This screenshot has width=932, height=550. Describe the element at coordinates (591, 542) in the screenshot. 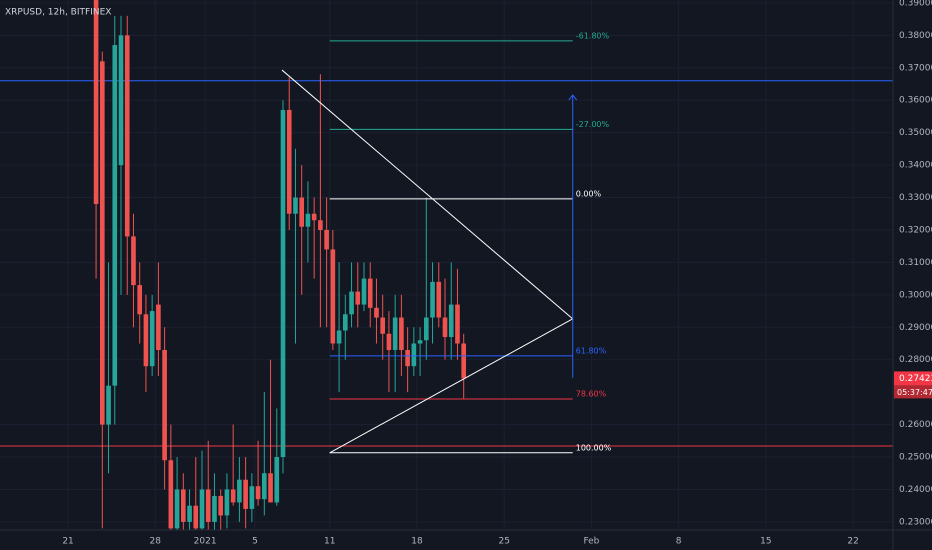

I see `x-tick-label: Feb` at that location.